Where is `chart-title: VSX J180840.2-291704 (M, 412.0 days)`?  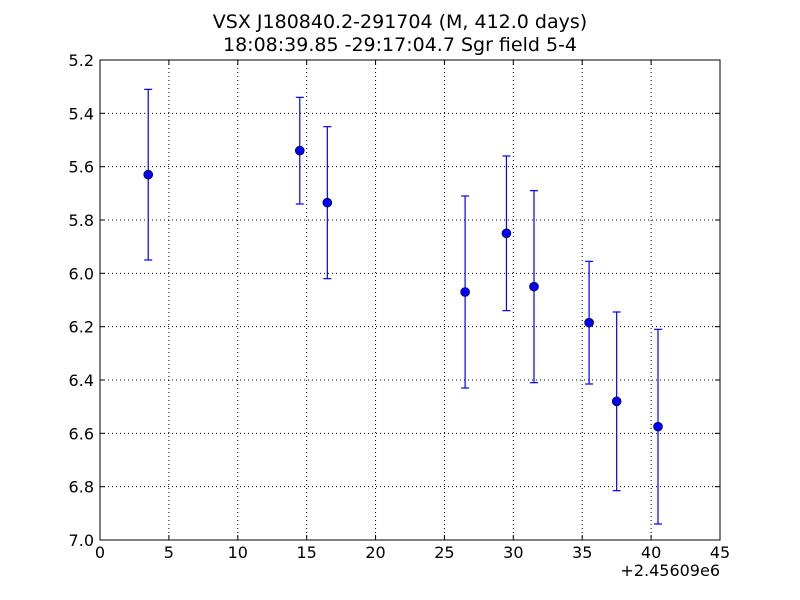
chart-title: VSX J180840.2-291704 (M, 412.0 days) is located at coordinates (400, 22).